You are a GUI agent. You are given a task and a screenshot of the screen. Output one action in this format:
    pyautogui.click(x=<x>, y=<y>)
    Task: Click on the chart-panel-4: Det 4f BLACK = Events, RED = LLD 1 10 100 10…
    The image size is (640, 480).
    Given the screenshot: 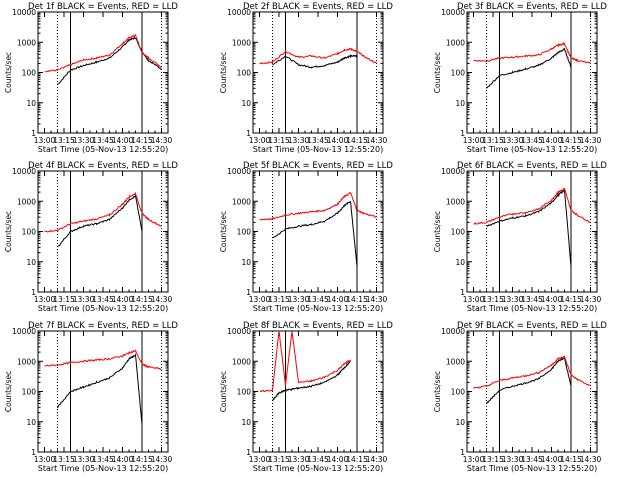 What is the action you would take?
    pyautogui.click(x=91, y=237)
    